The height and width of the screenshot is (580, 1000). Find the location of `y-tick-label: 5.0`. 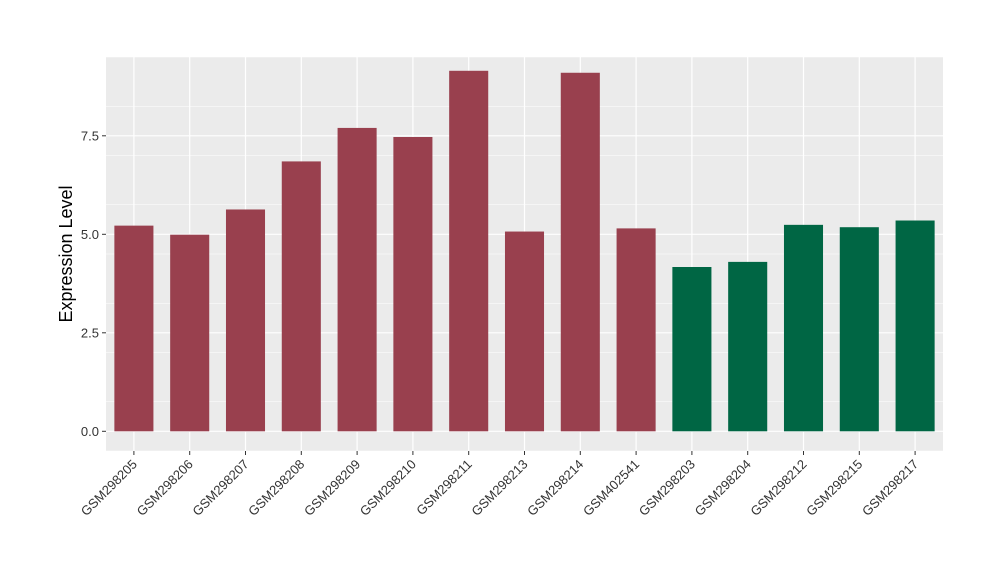

y-tick-label: 5.0 is located at coordinates (90, 234).